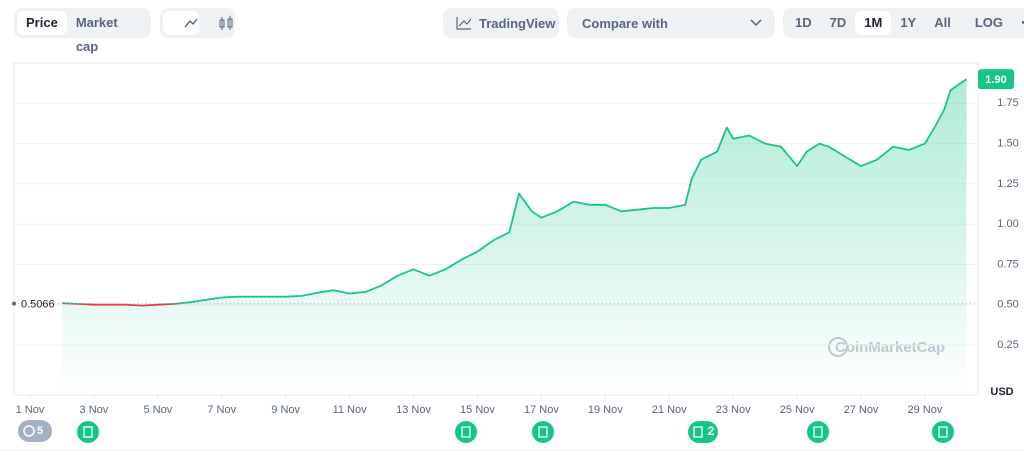 This screenshot has width=1024, height=468. I want to click on range-button: LOG, so click(989, 22).